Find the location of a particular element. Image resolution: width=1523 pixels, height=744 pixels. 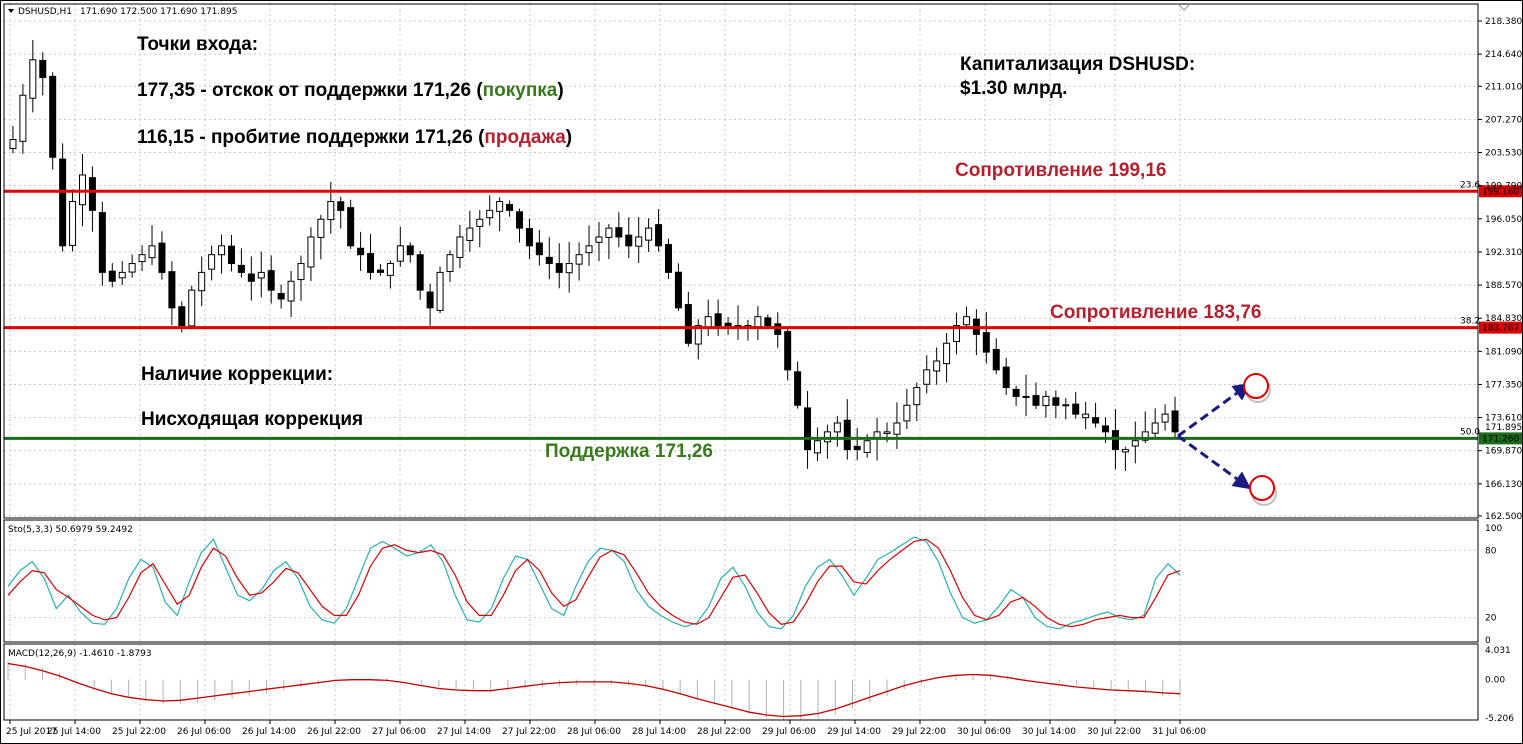

y-tick-label: 207.270 is located at coordinates (1503, 120).